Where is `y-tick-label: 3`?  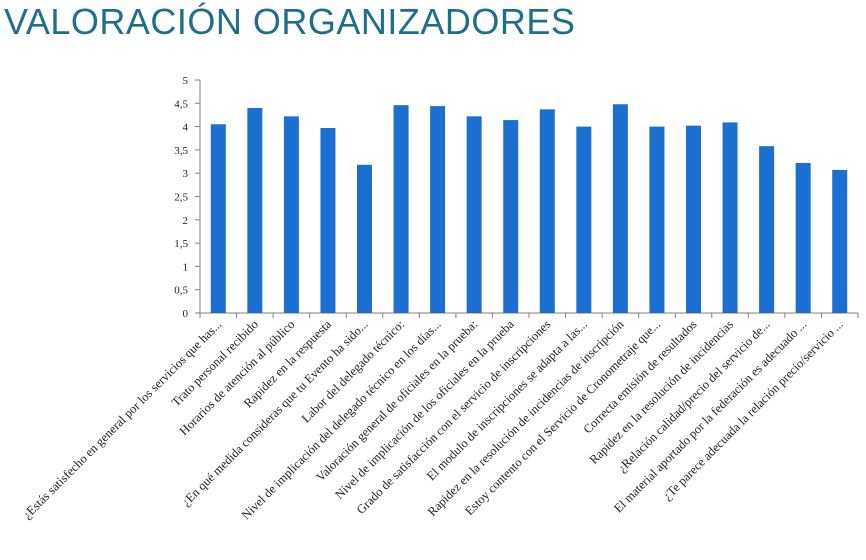 y-tick-label: 3 is located at coordinates (186, 174).